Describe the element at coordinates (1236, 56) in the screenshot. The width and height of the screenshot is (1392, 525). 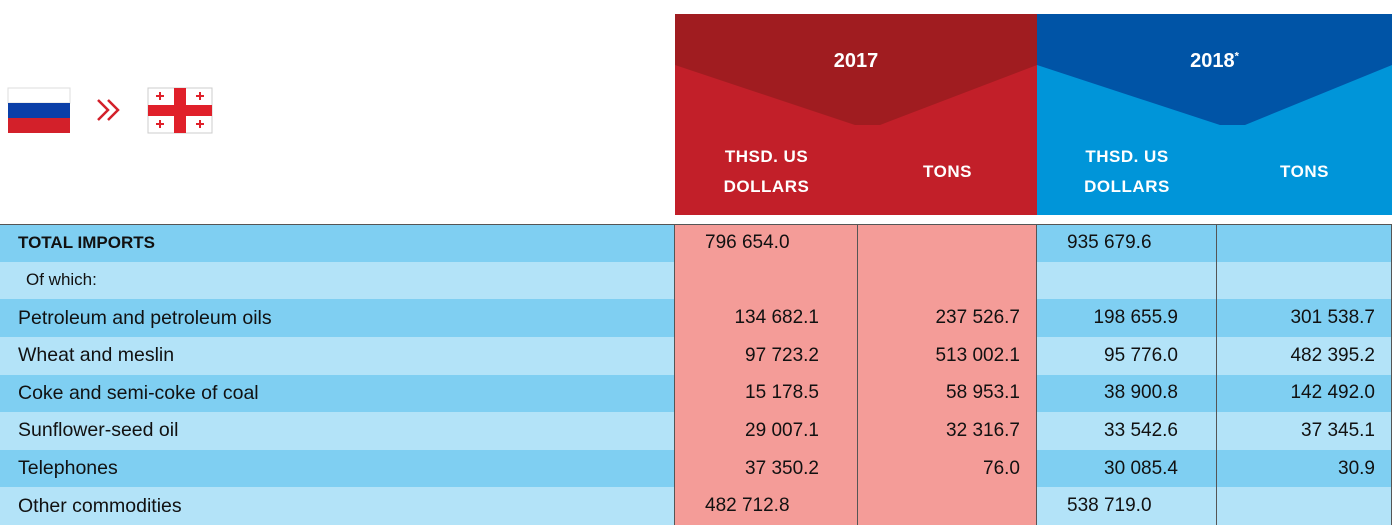
I see `note-mark: *` at that location.